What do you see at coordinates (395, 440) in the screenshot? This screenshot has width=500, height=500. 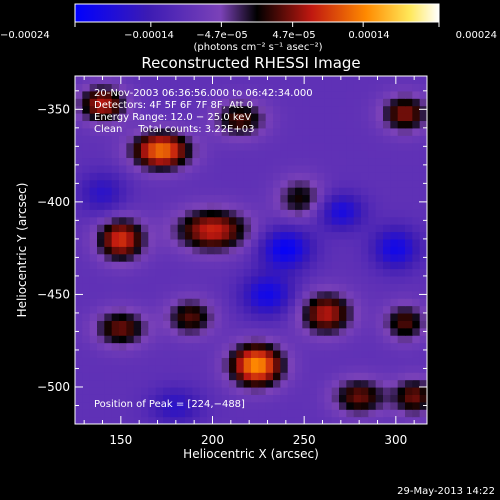 I see `x-tick-label: 300` at bounding box center [395, 440].